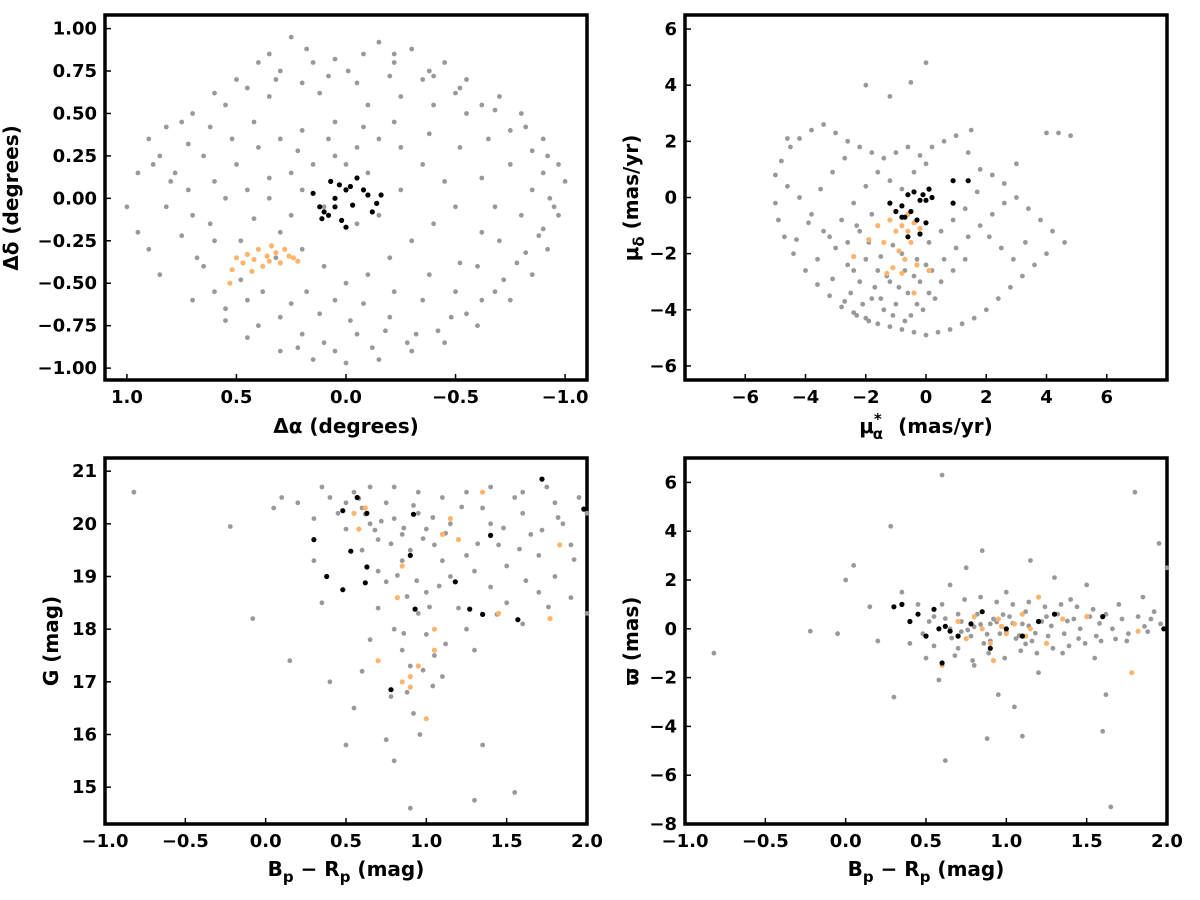 The image size is (1200, 900). What do you see at coordinates (346, 397) in the screenshot?
I see `sky-xtick-label: 0.0` at bounding box center [346, 397].